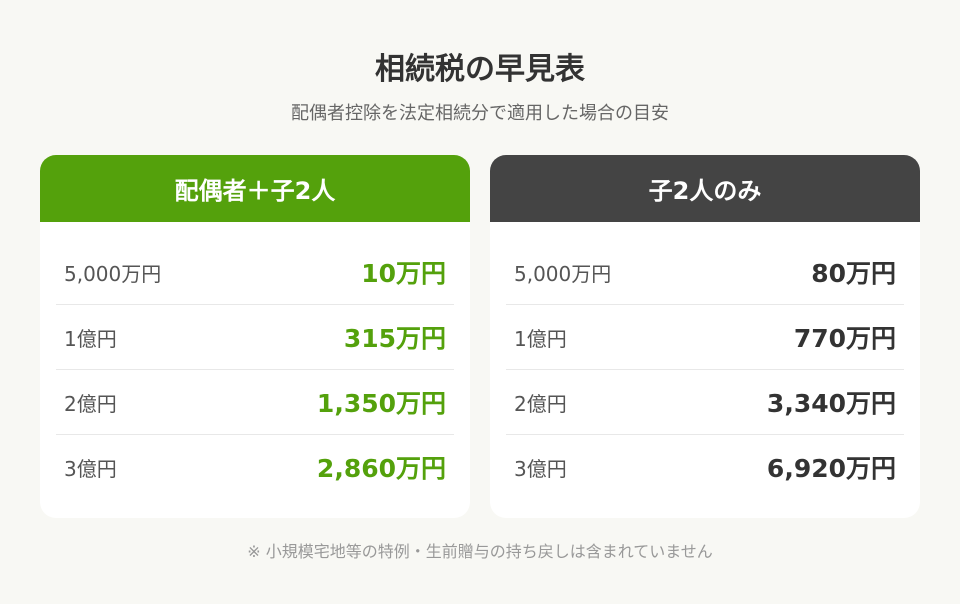  Describe the element at coordinates (853, 273) in the screenshot. I see `tax-amount: 80万円` at that location.